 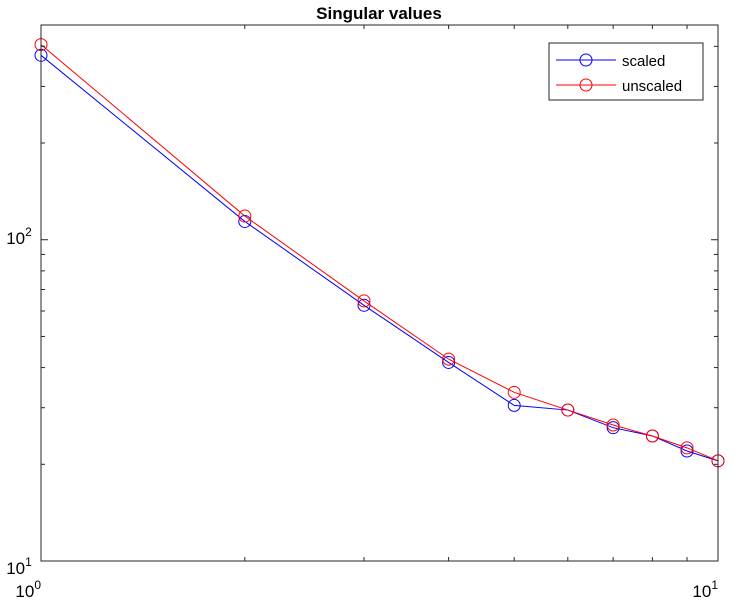 I want to click on legend-marker-unscaled, so click(x=586, y=85).